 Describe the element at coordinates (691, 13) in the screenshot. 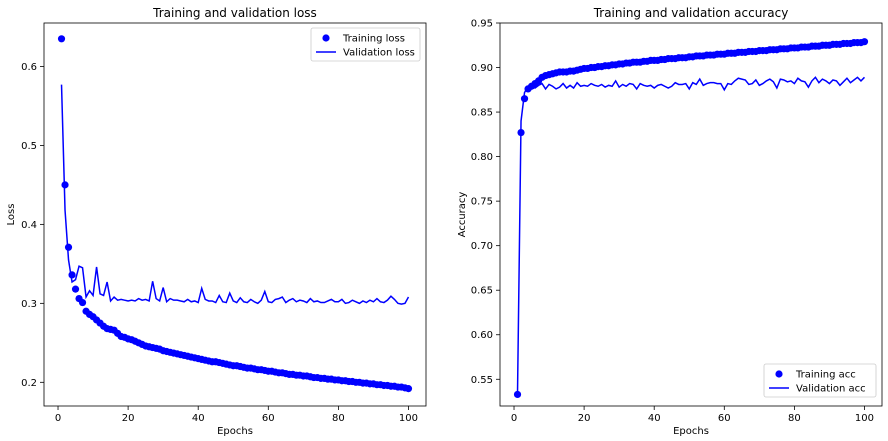

I see `chart-title: Training and validation accuracy` at that location.